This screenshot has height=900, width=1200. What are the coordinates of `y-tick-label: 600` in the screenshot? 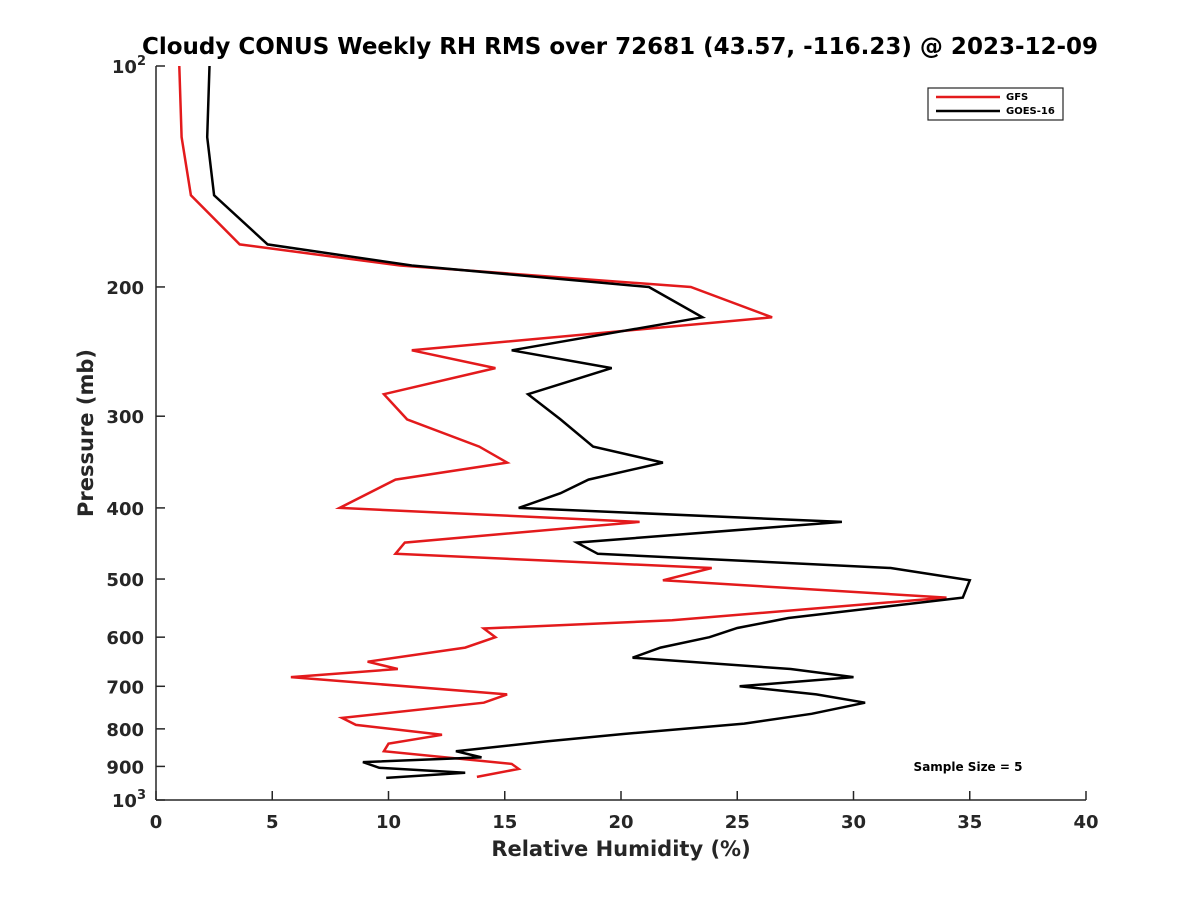 It's located at (125, 638).